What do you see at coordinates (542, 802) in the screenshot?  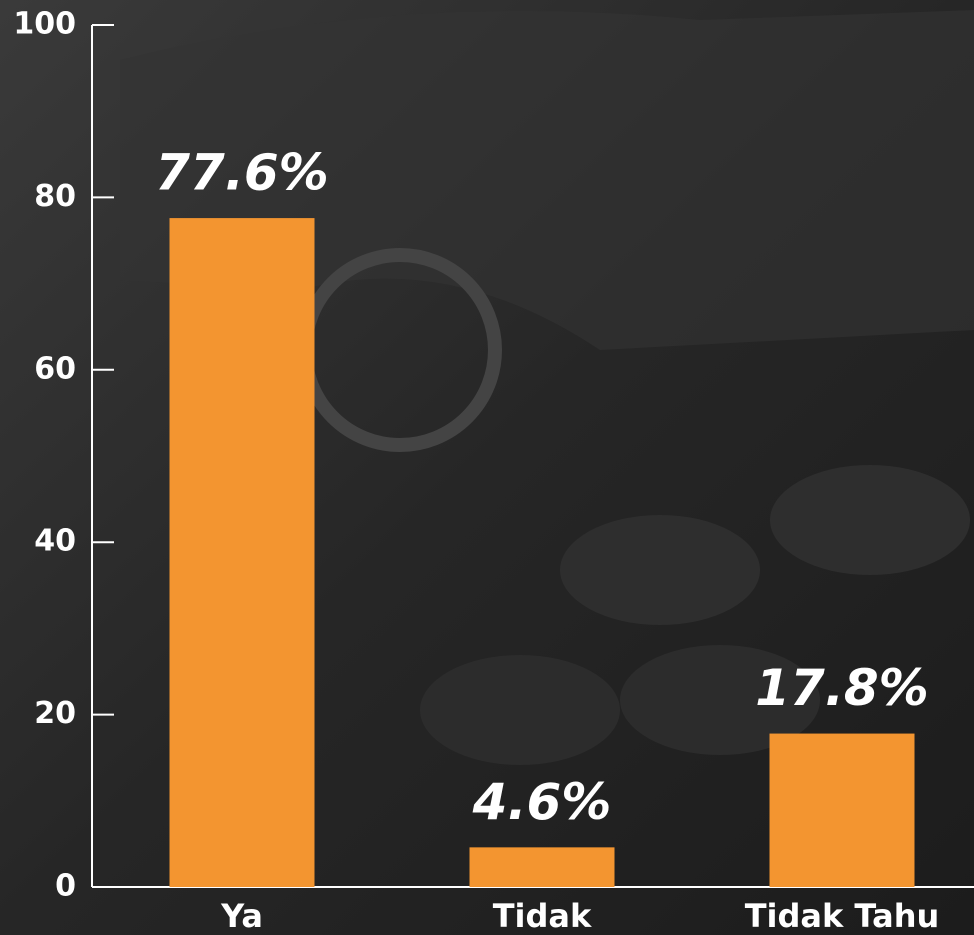 I see `value-label: 4.6%` at bounding box center [542, 802].